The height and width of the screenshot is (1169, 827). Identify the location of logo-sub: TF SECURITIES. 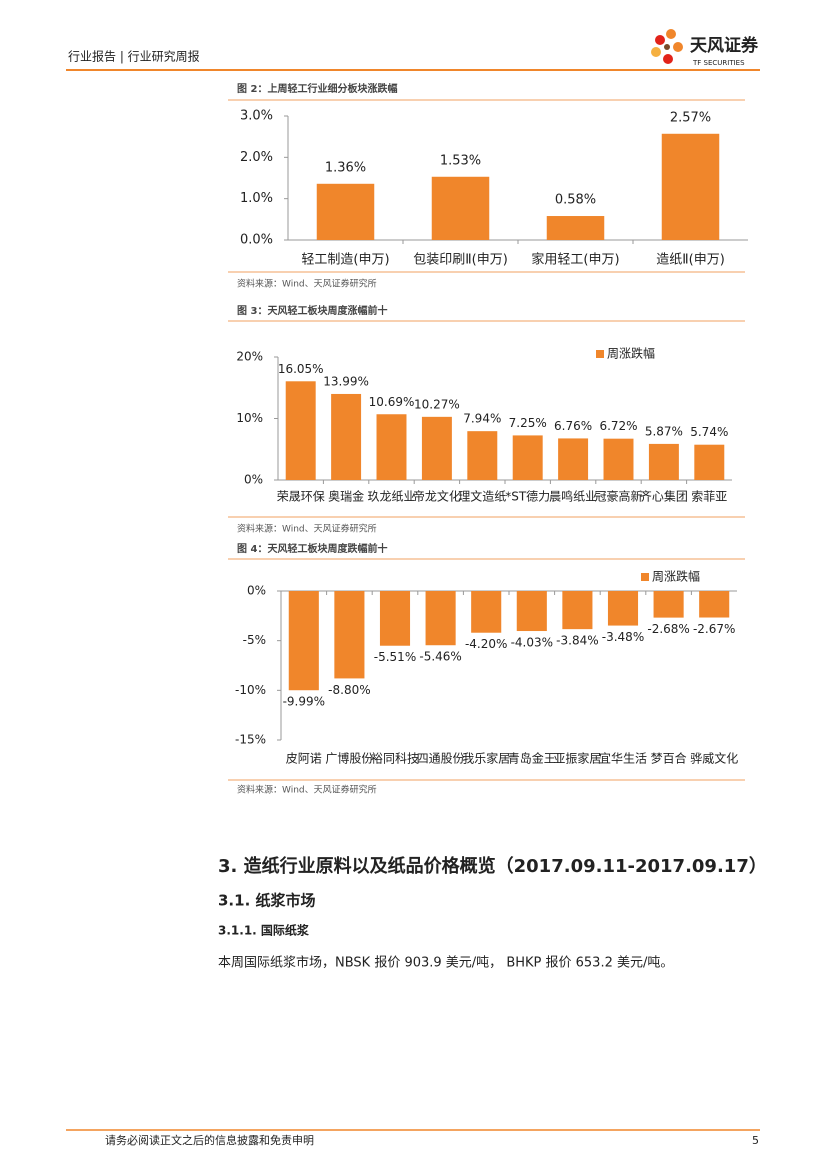
(718, 63).